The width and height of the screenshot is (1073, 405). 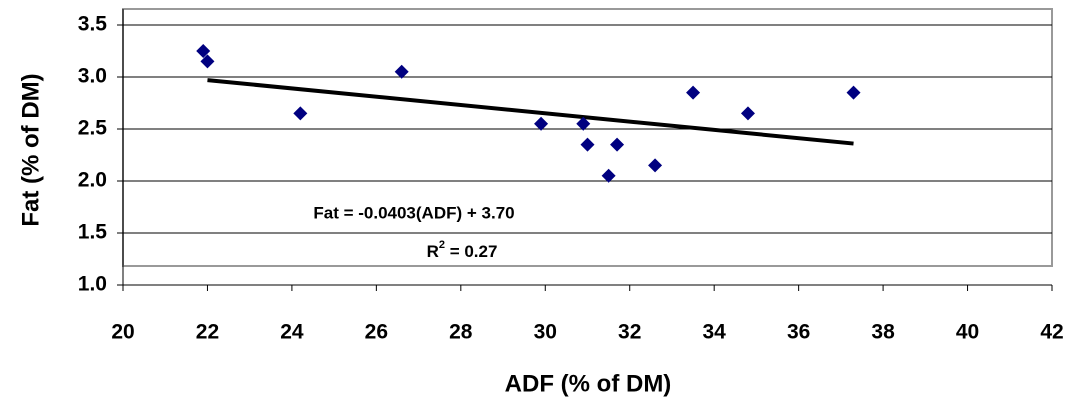 What do you see at coordinates (471, 251) in the screenshot?
I see `r-squared-value: = 0.27` at bounding box center [471, 251].